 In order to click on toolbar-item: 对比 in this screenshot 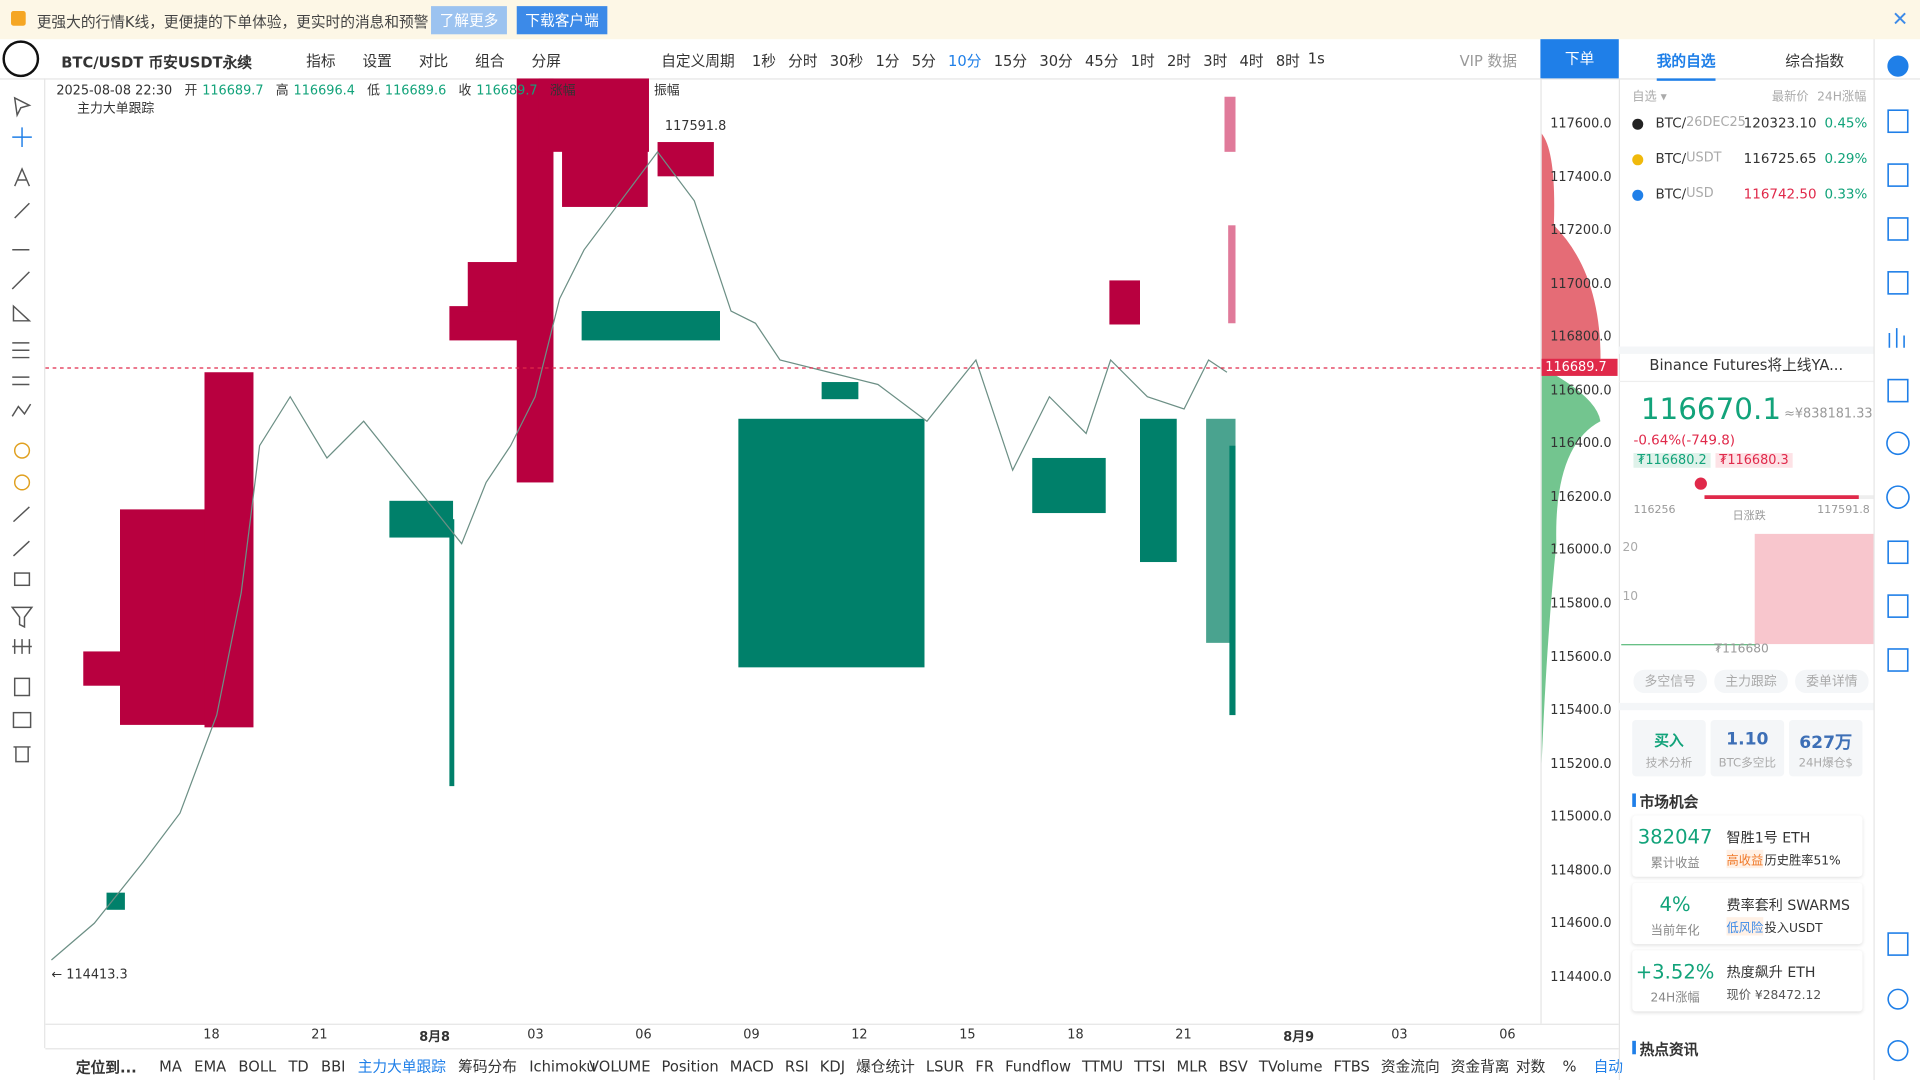, I will do `click(433, 61)`.